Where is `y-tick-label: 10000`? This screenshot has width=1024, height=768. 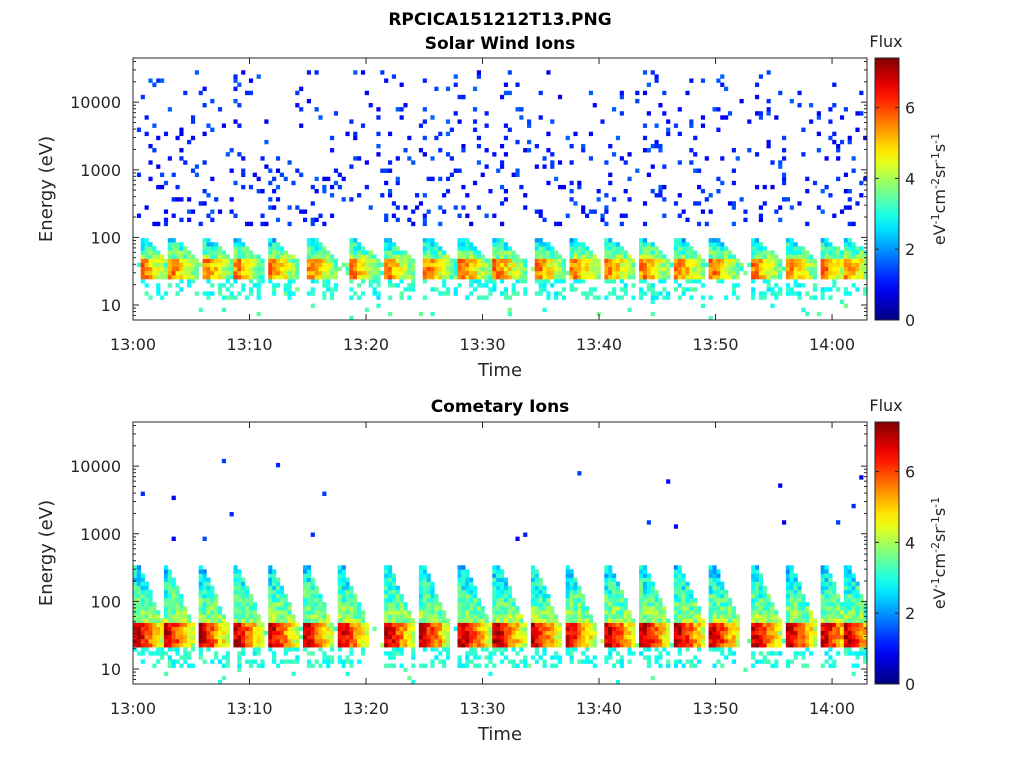 y-tick-label: 10000 is located at coordinates (95, 102).